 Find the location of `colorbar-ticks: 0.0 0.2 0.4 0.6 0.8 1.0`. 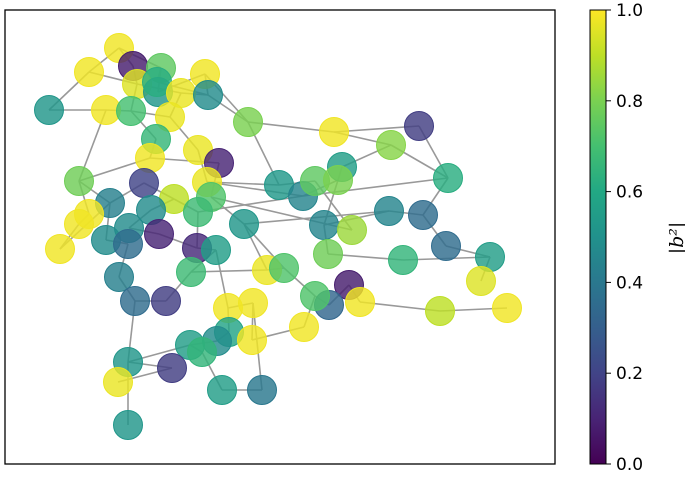

colorbar-ticks: 0.0 0.2 0.4 0.6 0.8 1.0 is located at coordinates (624, 238).